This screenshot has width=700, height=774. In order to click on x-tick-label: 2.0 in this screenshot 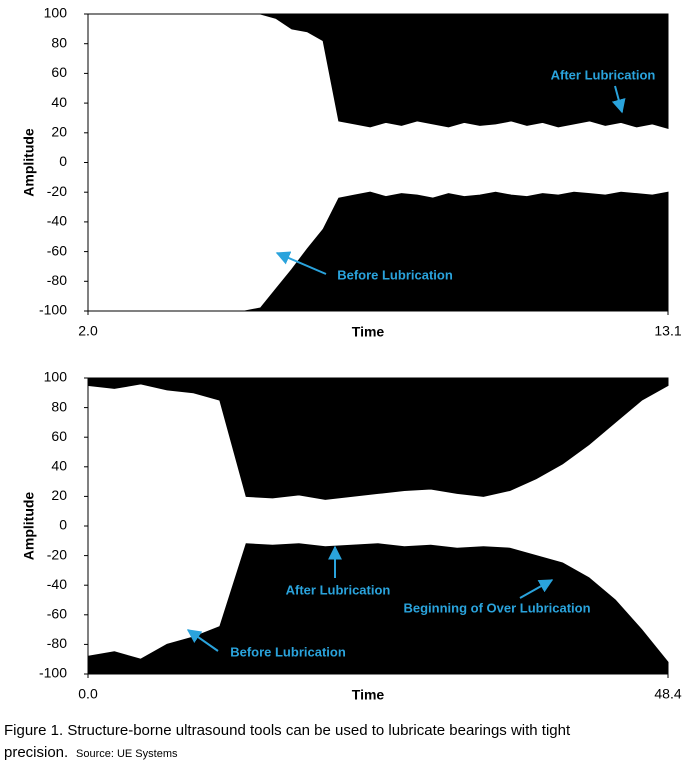, I will do `click(88, 331)`.